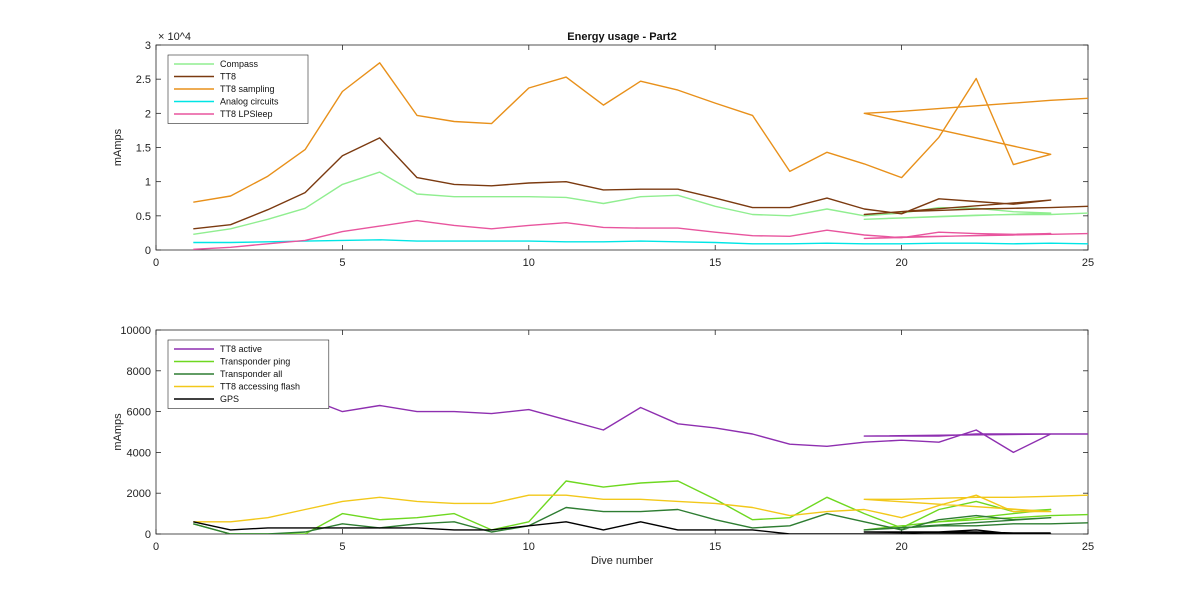  Describe the element at coordinates (148, 183) in the screenshot. I see `y-tick-label: 1` at that location.